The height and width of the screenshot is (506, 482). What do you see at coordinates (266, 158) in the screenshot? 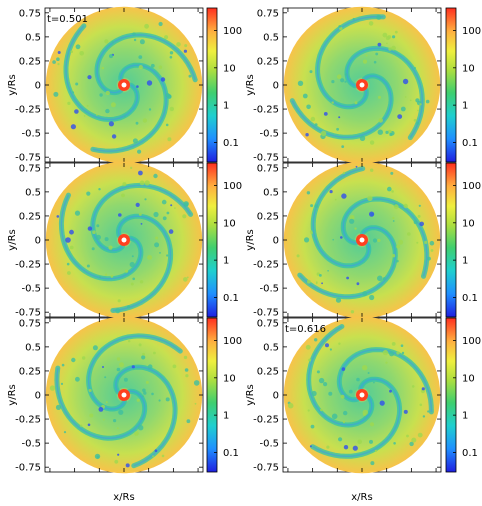
I see `y-tick-label: -0.75` at bounding box center [266, 158].